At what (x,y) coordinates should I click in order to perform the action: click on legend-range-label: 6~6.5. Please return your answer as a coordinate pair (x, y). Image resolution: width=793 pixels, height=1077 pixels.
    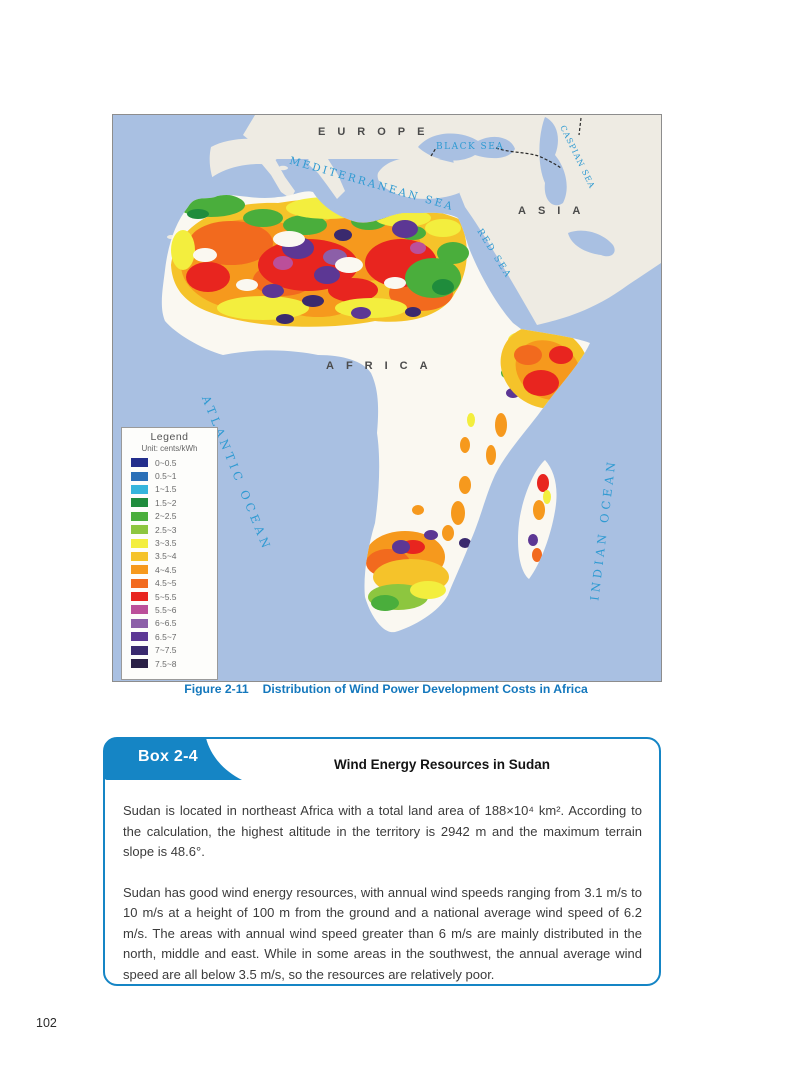
    Looking at the image, I should click on (166, 623).